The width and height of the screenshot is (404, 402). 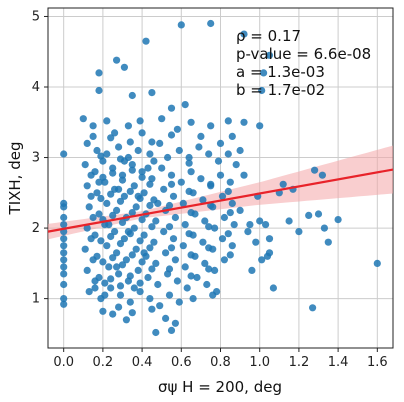 I want to click on y-axis-ticks: 1 2 3 4 5, so click(x=40, y=158).